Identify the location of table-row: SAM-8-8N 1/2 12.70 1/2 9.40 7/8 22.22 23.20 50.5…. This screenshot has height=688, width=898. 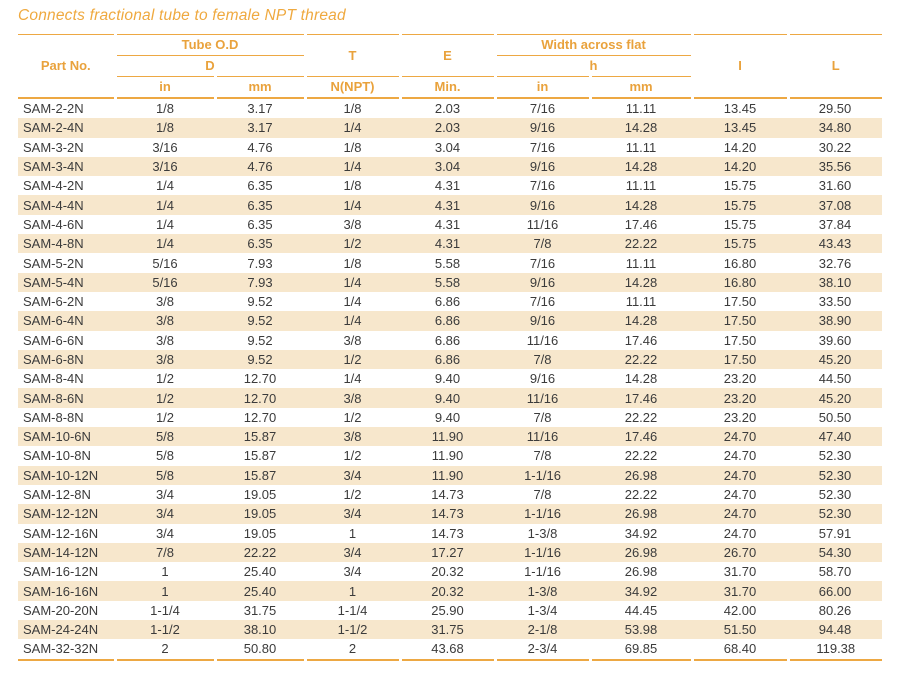
(450, 417).